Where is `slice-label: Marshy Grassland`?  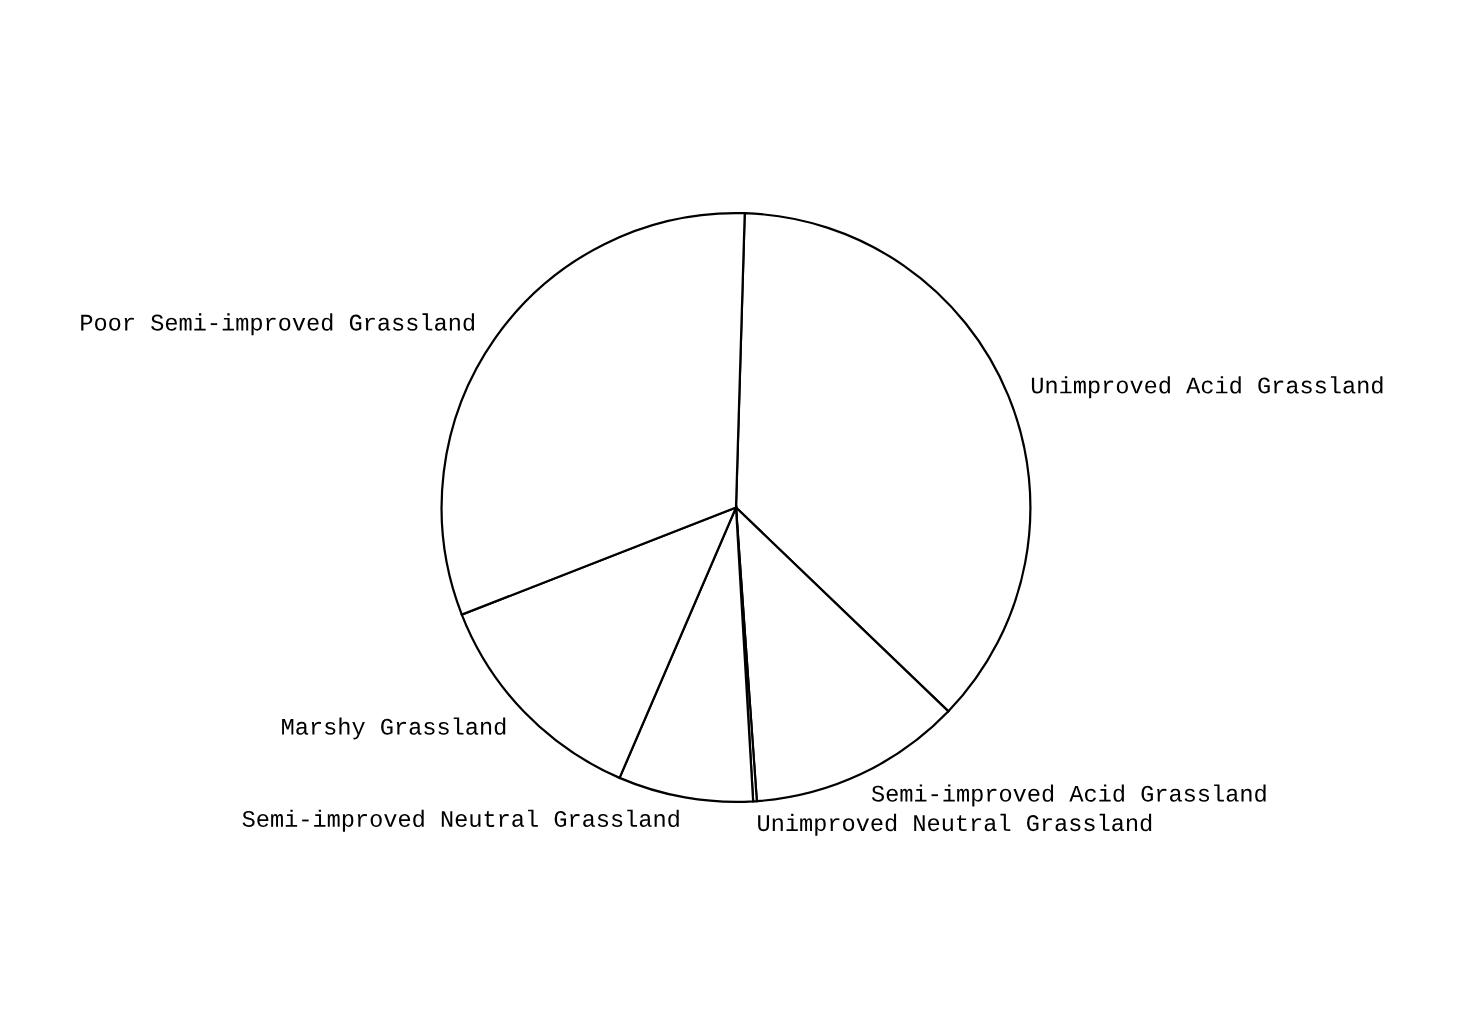
slice-label: Marshy Grassland is located at coordinates (394, 728).